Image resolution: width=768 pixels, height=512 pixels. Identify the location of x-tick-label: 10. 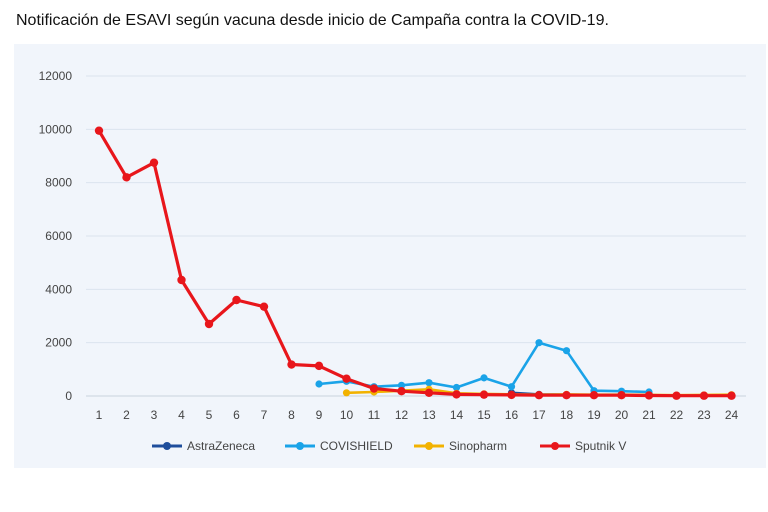
(347, 415).